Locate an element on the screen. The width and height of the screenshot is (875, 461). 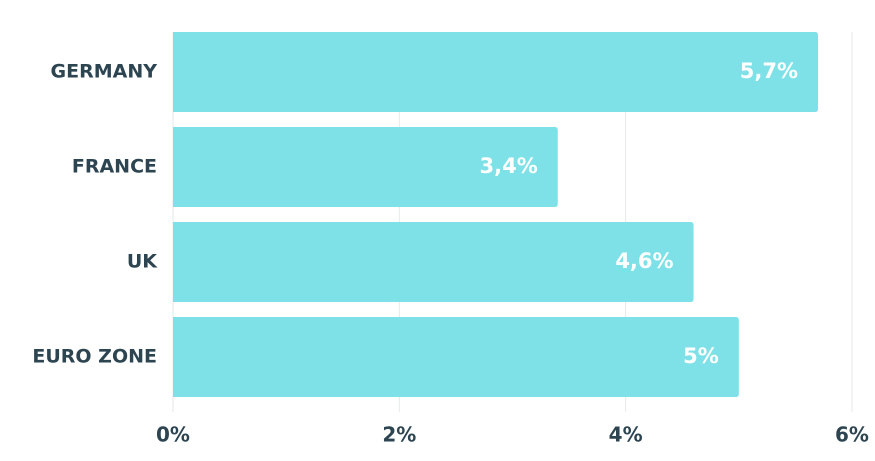
x-tick-label: 2% is located at coordinates (399, 435).